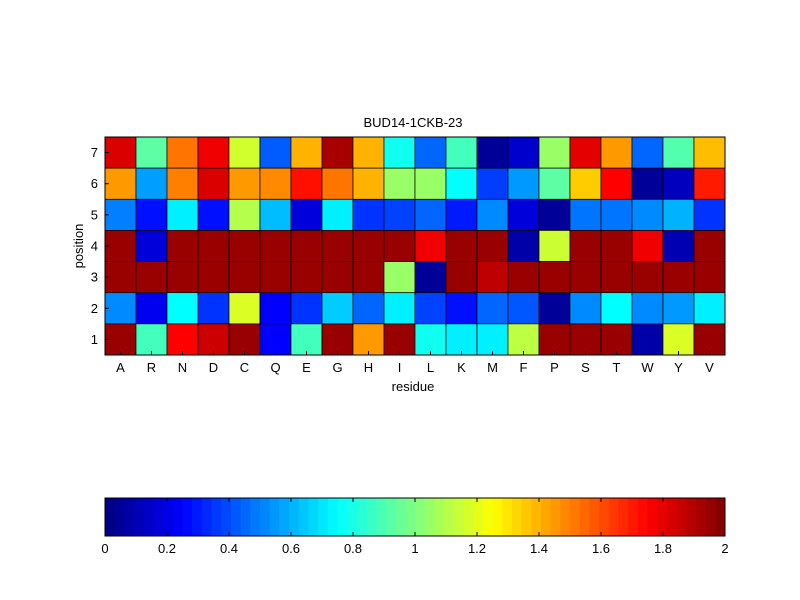 The width and height of the screenshot is (800, 600). Describe the element at coordinates (415, 527) in the screenshot. I see `colorbar-tick-labels: 0 0.2 0.4 0.6 0.8 1 1.2 1.4 1.6 1.8 2` at that location.